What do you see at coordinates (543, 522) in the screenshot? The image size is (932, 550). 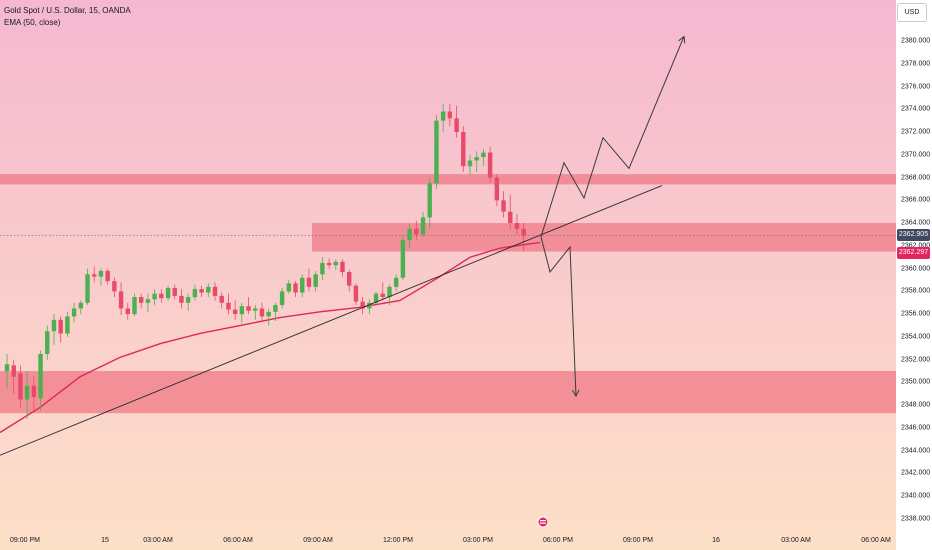 I see `economic-event-flag-icon` at bounding box center [543, 522].